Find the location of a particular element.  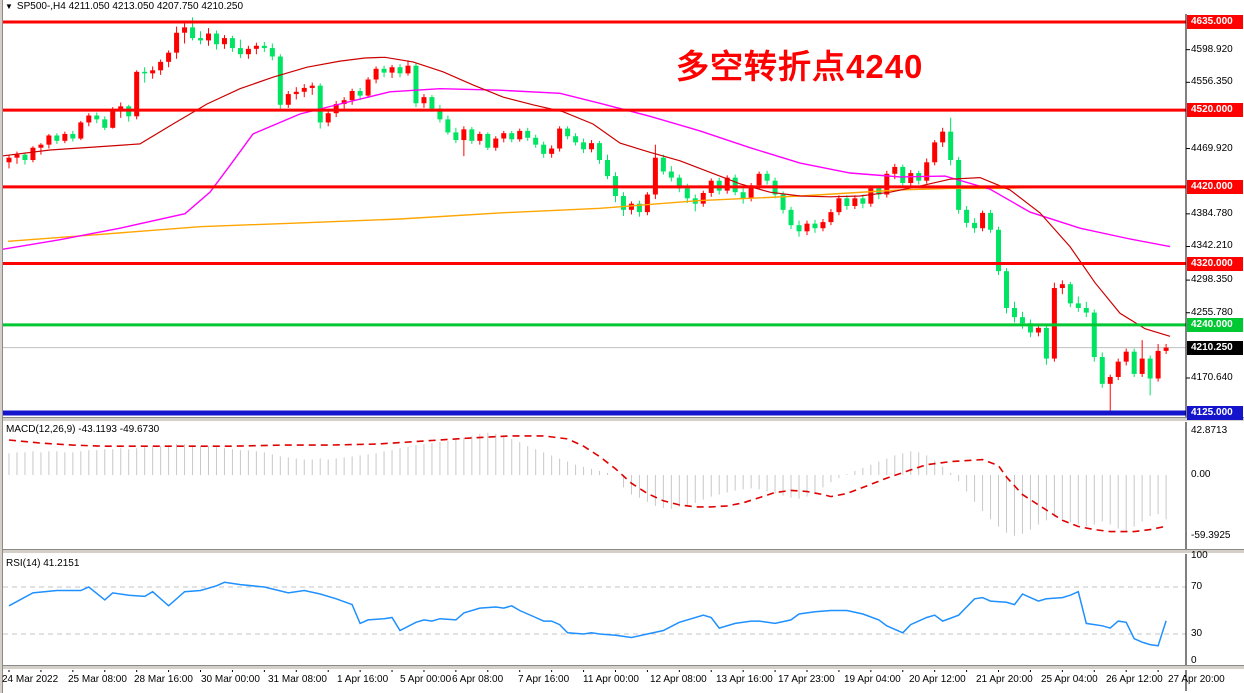

price-flag-4520.000: 4520.000 is located at coordinates (1215, 110).